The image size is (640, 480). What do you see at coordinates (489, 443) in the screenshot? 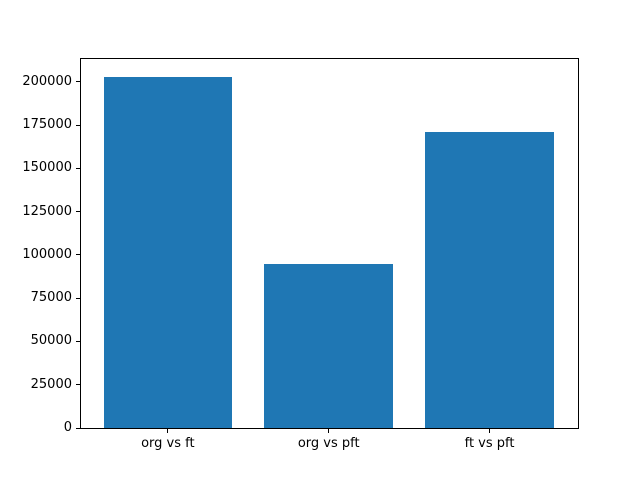
I see `x-axis-category-label: ft vs pft` at bounding box center [489, 443].